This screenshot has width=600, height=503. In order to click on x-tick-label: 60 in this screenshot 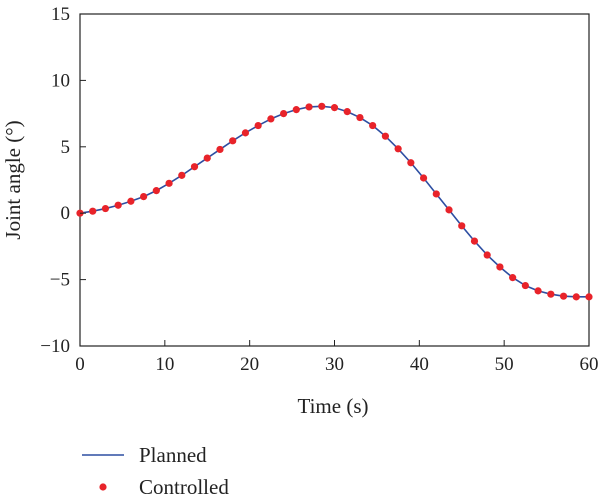, I will do `click(589, 364)`.